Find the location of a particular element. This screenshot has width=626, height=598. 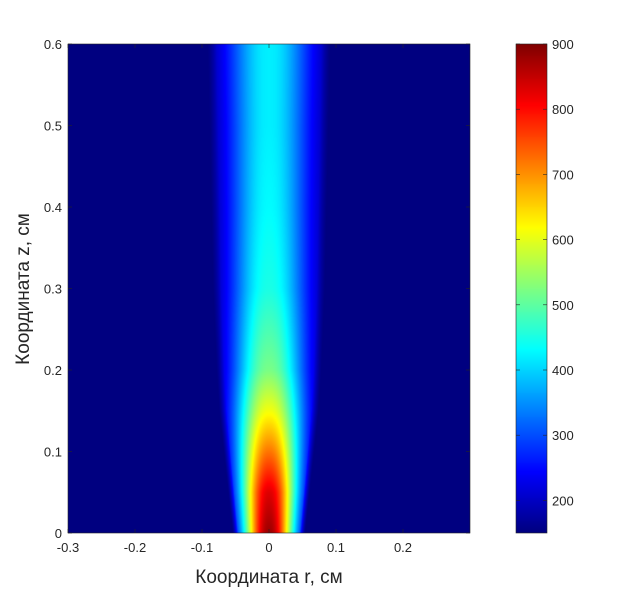

colorbar-axis: 200 300 400 500 600 700 800 900 is located at coordinates (545, 272).